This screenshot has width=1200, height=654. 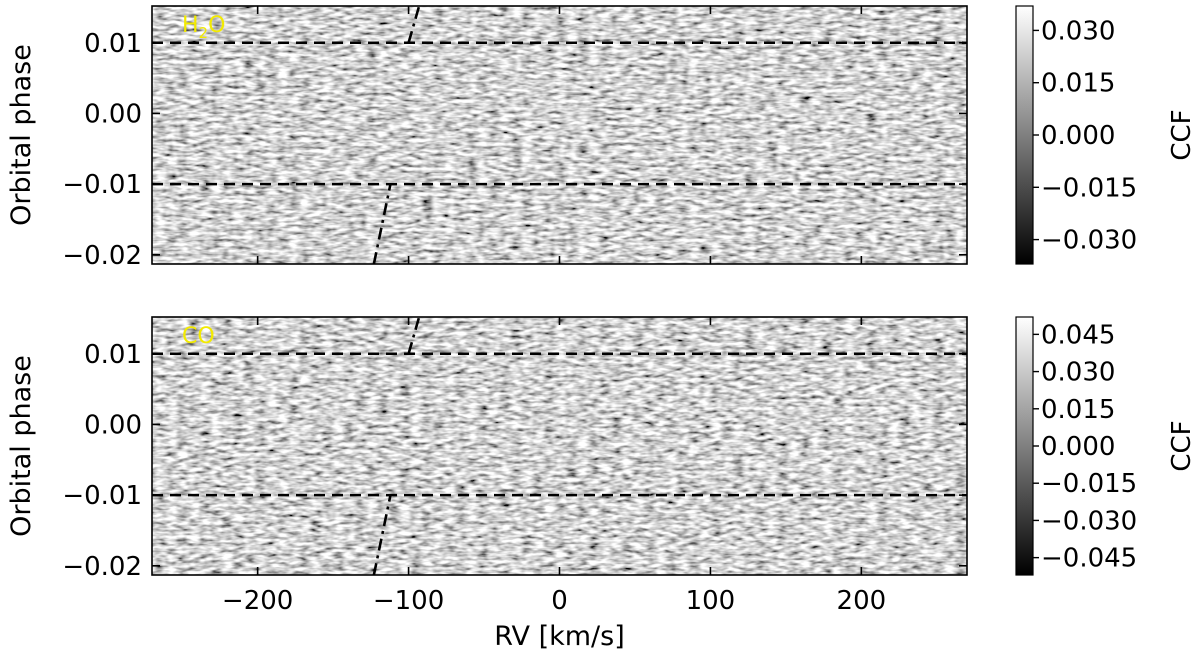 What do you see at coordinates (1078, 335) in the screenshot?
I see `colorbar-tick-label: 0.045` at bounding box center [1078, 335].